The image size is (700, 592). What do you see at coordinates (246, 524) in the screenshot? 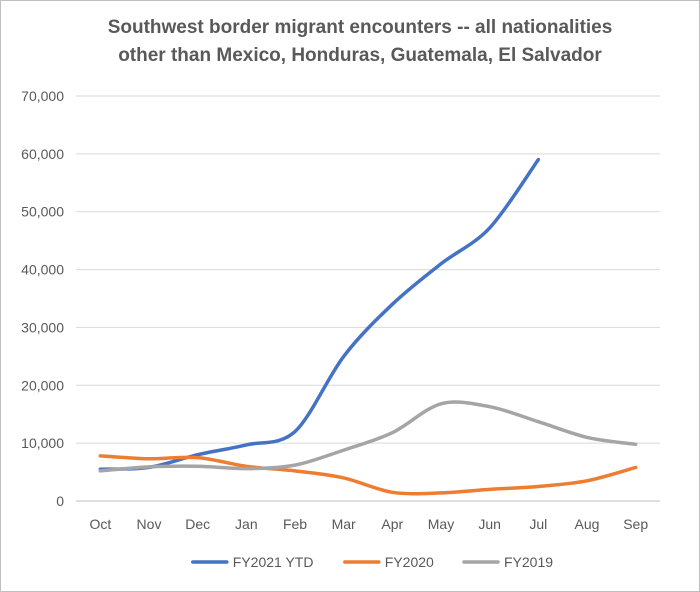
I see `x-tick-label: Jan` at bounding box center [246, 524].